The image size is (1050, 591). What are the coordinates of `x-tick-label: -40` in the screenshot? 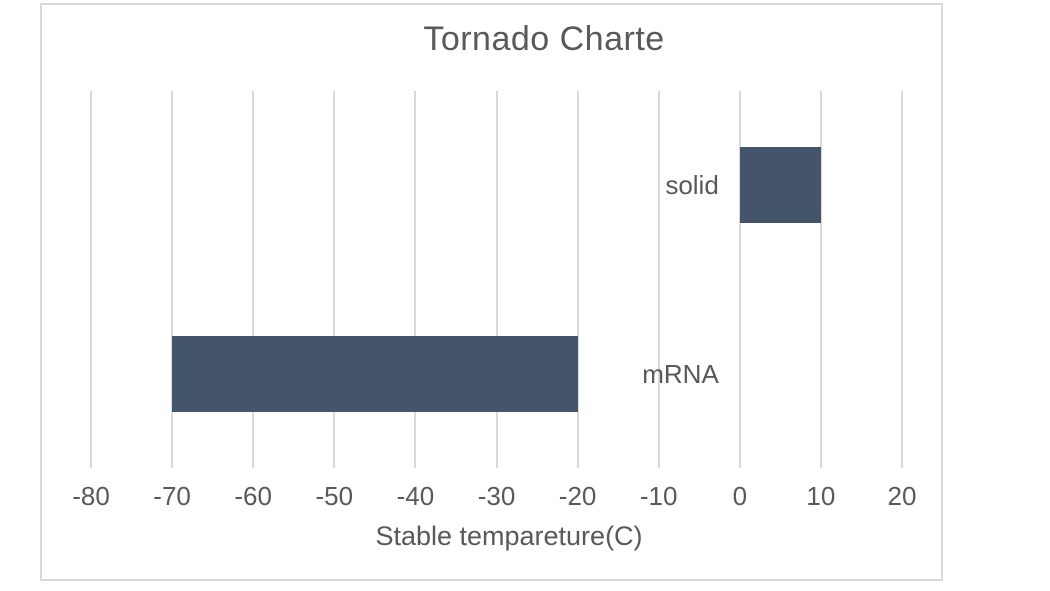 It's located at (415, 496).